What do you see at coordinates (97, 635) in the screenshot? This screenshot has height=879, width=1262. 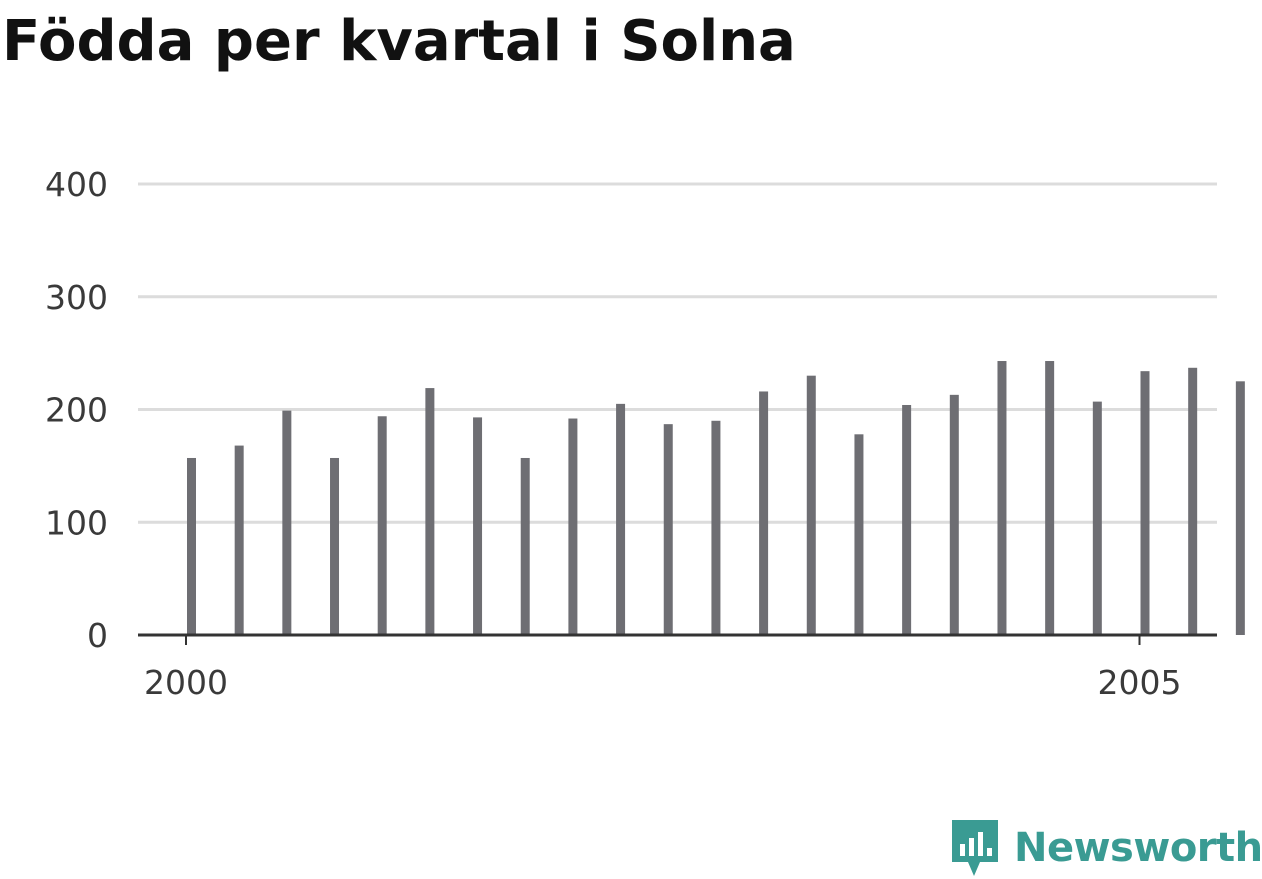 I see `y-tick-label: 0` at bounding box center [97, 635].